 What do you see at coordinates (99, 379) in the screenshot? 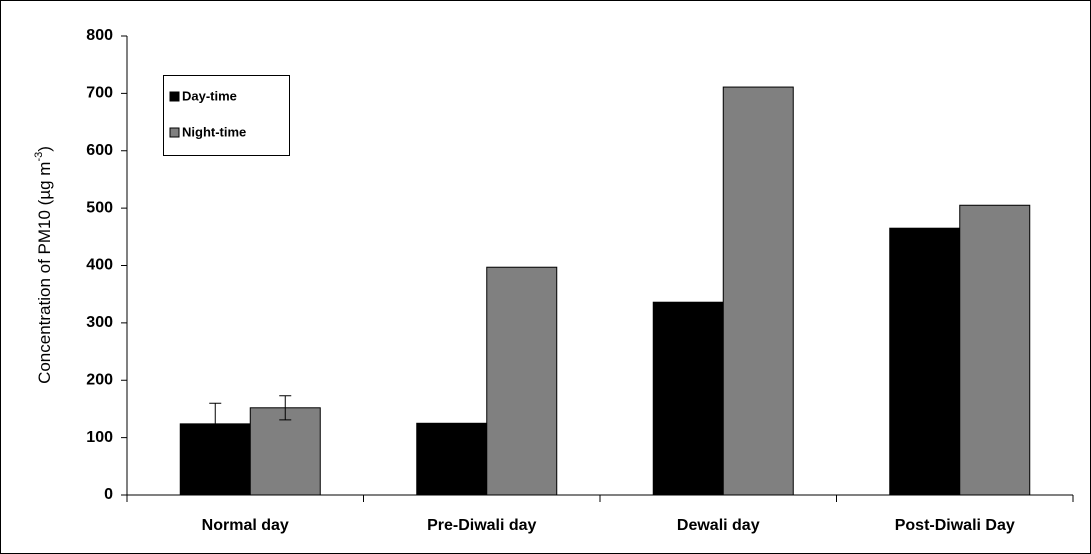
I see `y-tick-label: 200` at bounding box center [99, 379].